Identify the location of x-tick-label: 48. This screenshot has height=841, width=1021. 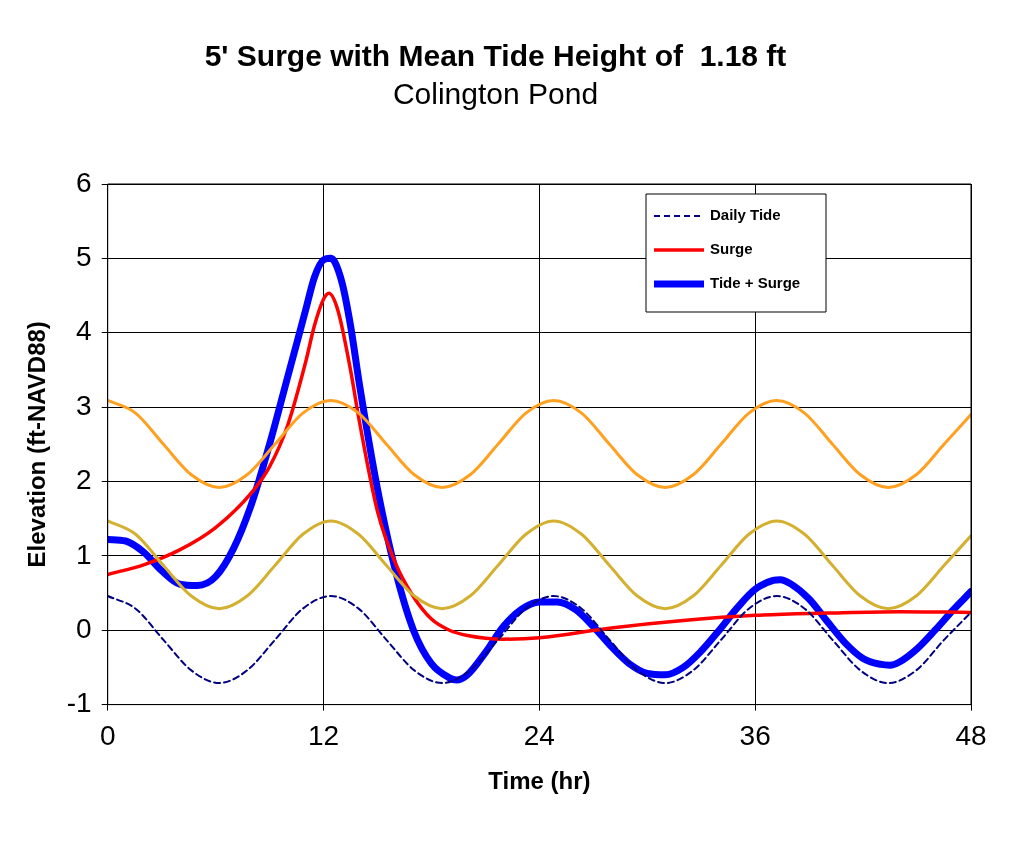
(971, 736).